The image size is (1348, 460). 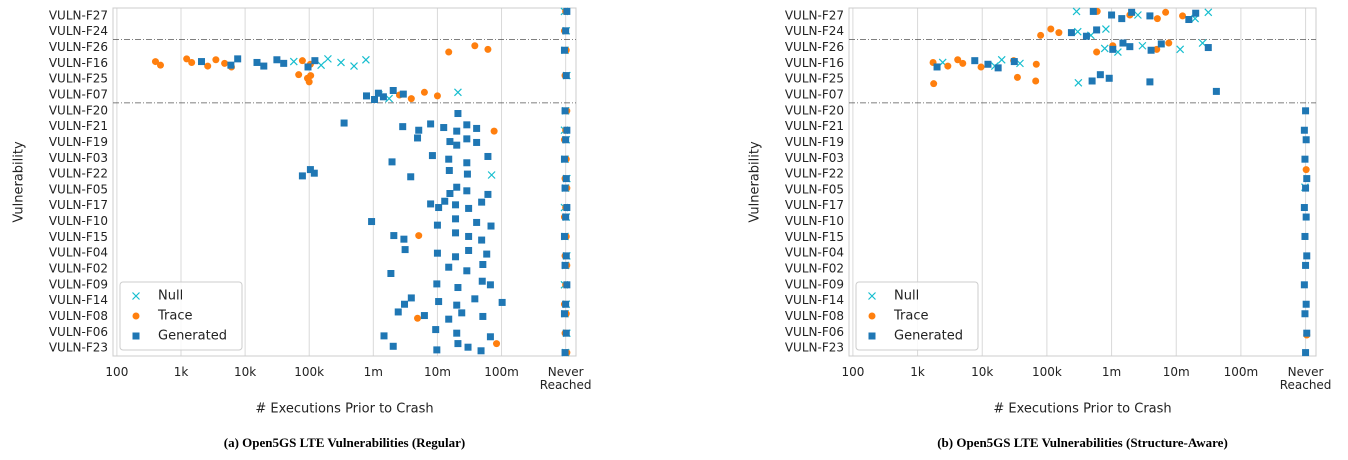 What do you see at coordinates (565, 378) in the screenshot?
I see `x-tick-label: Never Reached` at bounding box center [565, 378].